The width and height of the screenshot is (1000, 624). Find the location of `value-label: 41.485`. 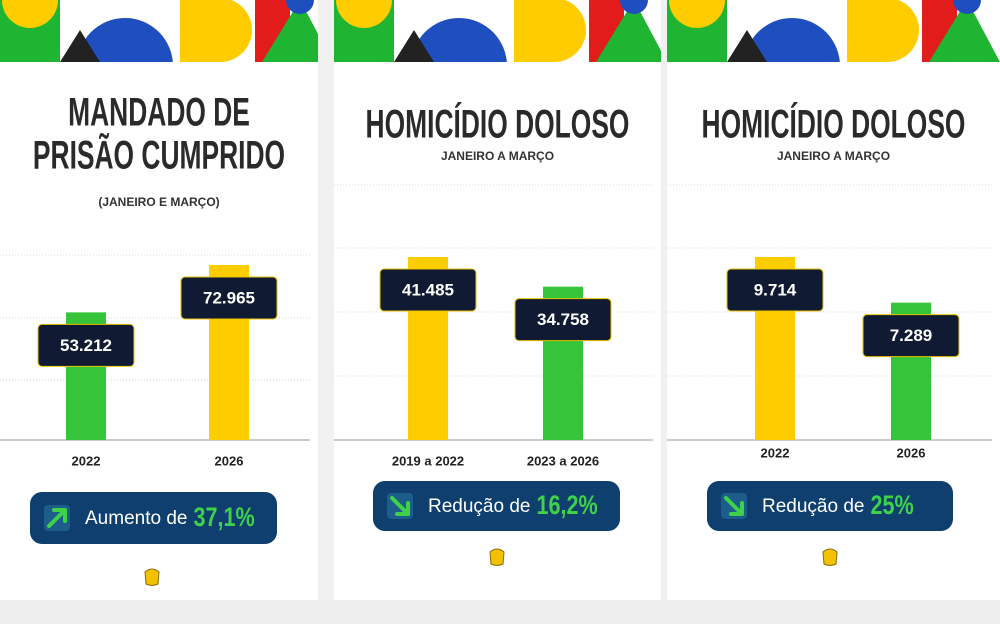

value-label: 41.485 is located at coordinates (428, 289).